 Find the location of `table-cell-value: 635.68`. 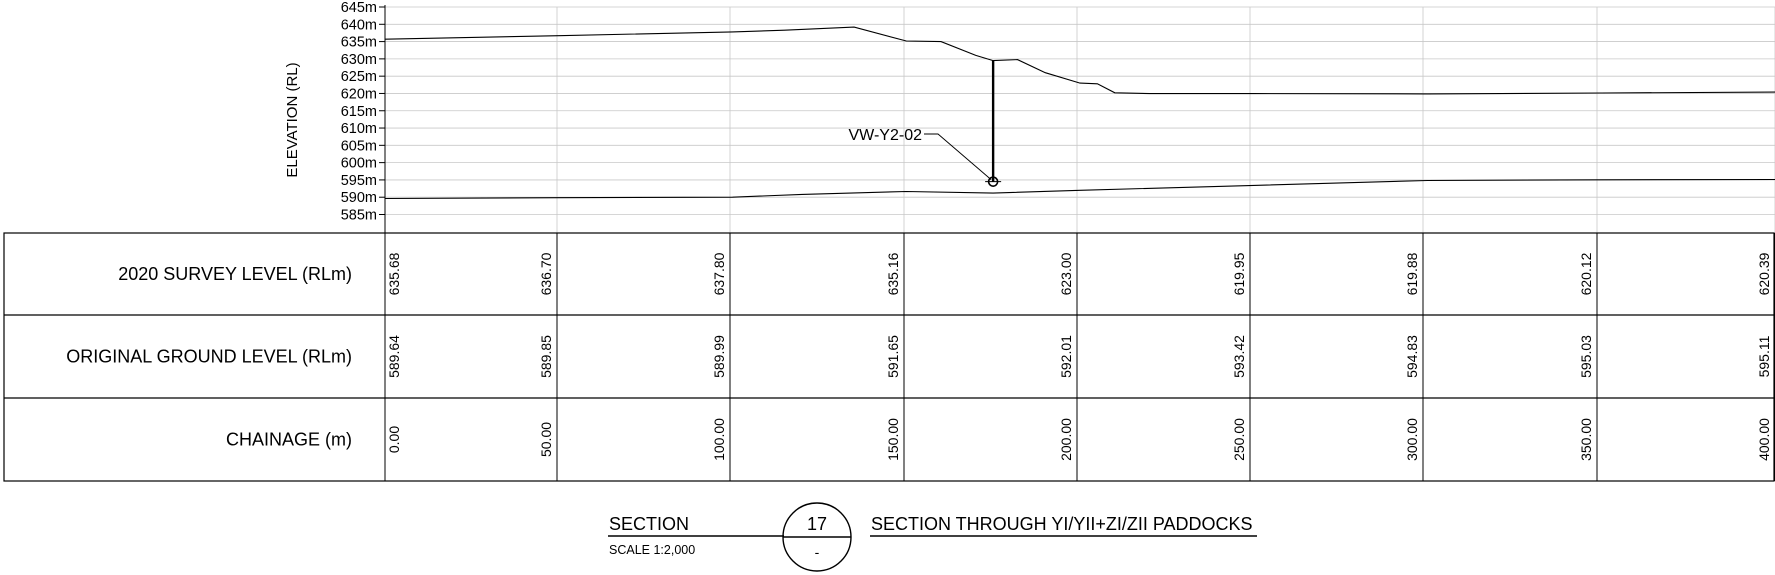

table-cell-value: 635.68 is located at coordinates (394, 273).